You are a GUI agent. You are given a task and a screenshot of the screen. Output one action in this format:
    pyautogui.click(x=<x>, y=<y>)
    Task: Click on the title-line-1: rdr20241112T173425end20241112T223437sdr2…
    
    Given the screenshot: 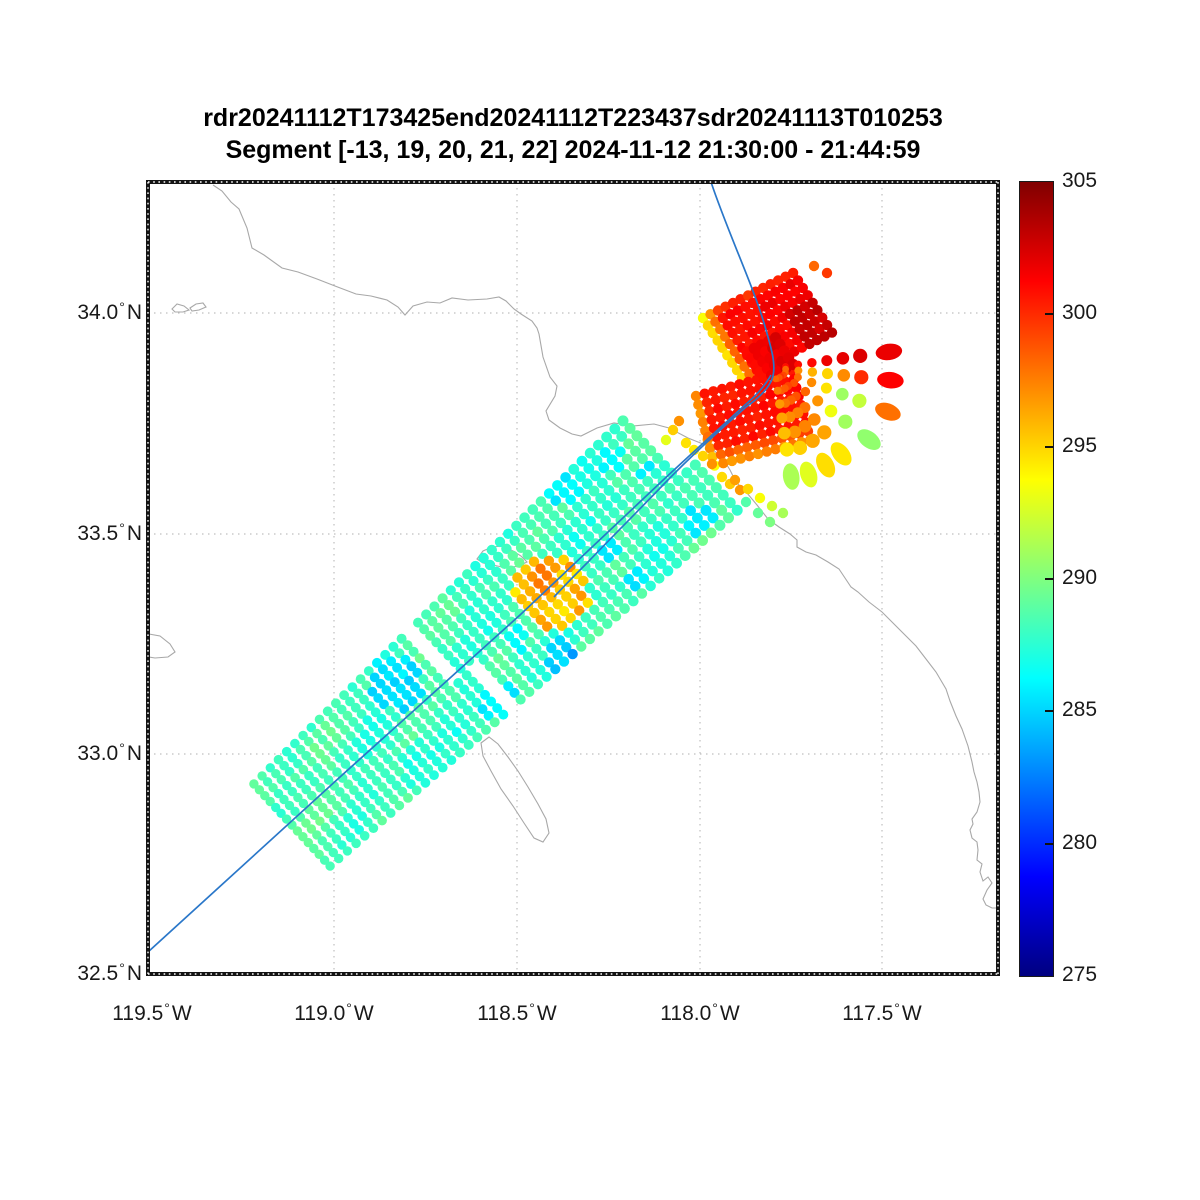 What is the action you would take?
    pyautogui.click(x=573, y=118)
    